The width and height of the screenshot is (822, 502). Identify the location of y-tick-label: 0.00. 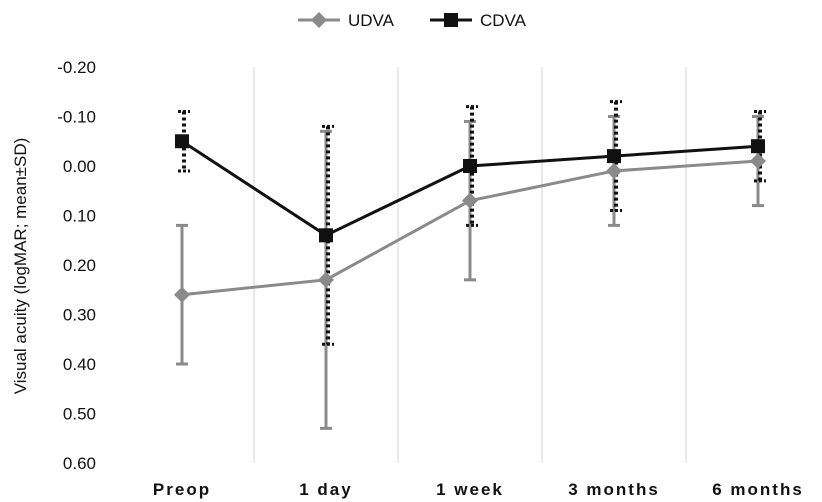
(79, 166).